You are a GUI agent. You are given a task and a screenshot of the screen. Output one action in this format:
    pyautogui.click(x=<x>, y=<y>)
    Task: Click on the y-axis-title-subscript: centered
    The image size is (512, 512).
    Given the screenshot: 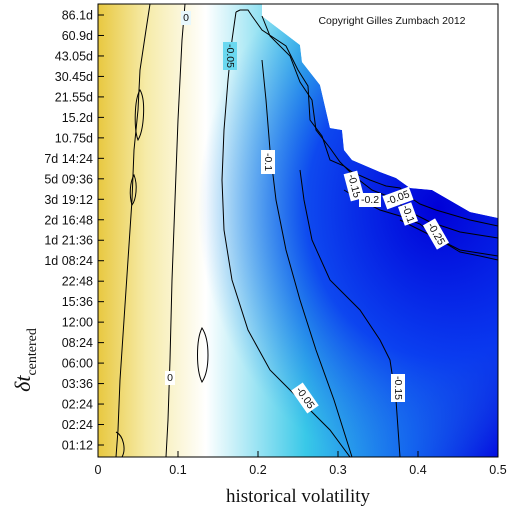 What is the action you would take?
    pyautogui.click(x=32, y=351)
    